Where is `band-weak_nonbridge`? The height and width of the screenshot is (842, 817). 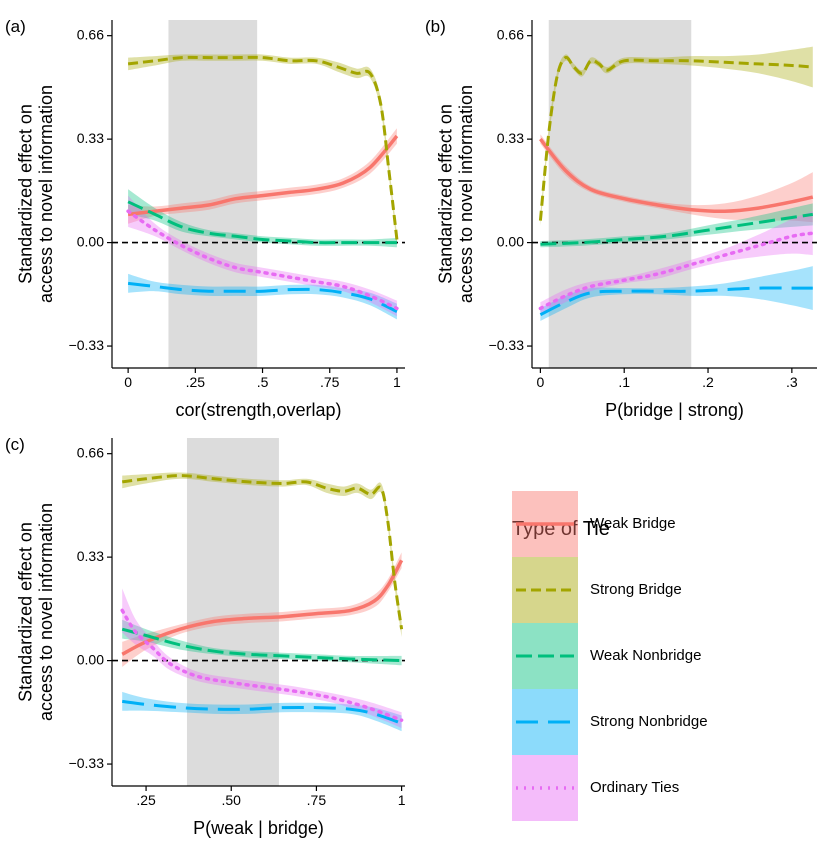
band-weak_nonbridge is located at coordinates (262, 218).